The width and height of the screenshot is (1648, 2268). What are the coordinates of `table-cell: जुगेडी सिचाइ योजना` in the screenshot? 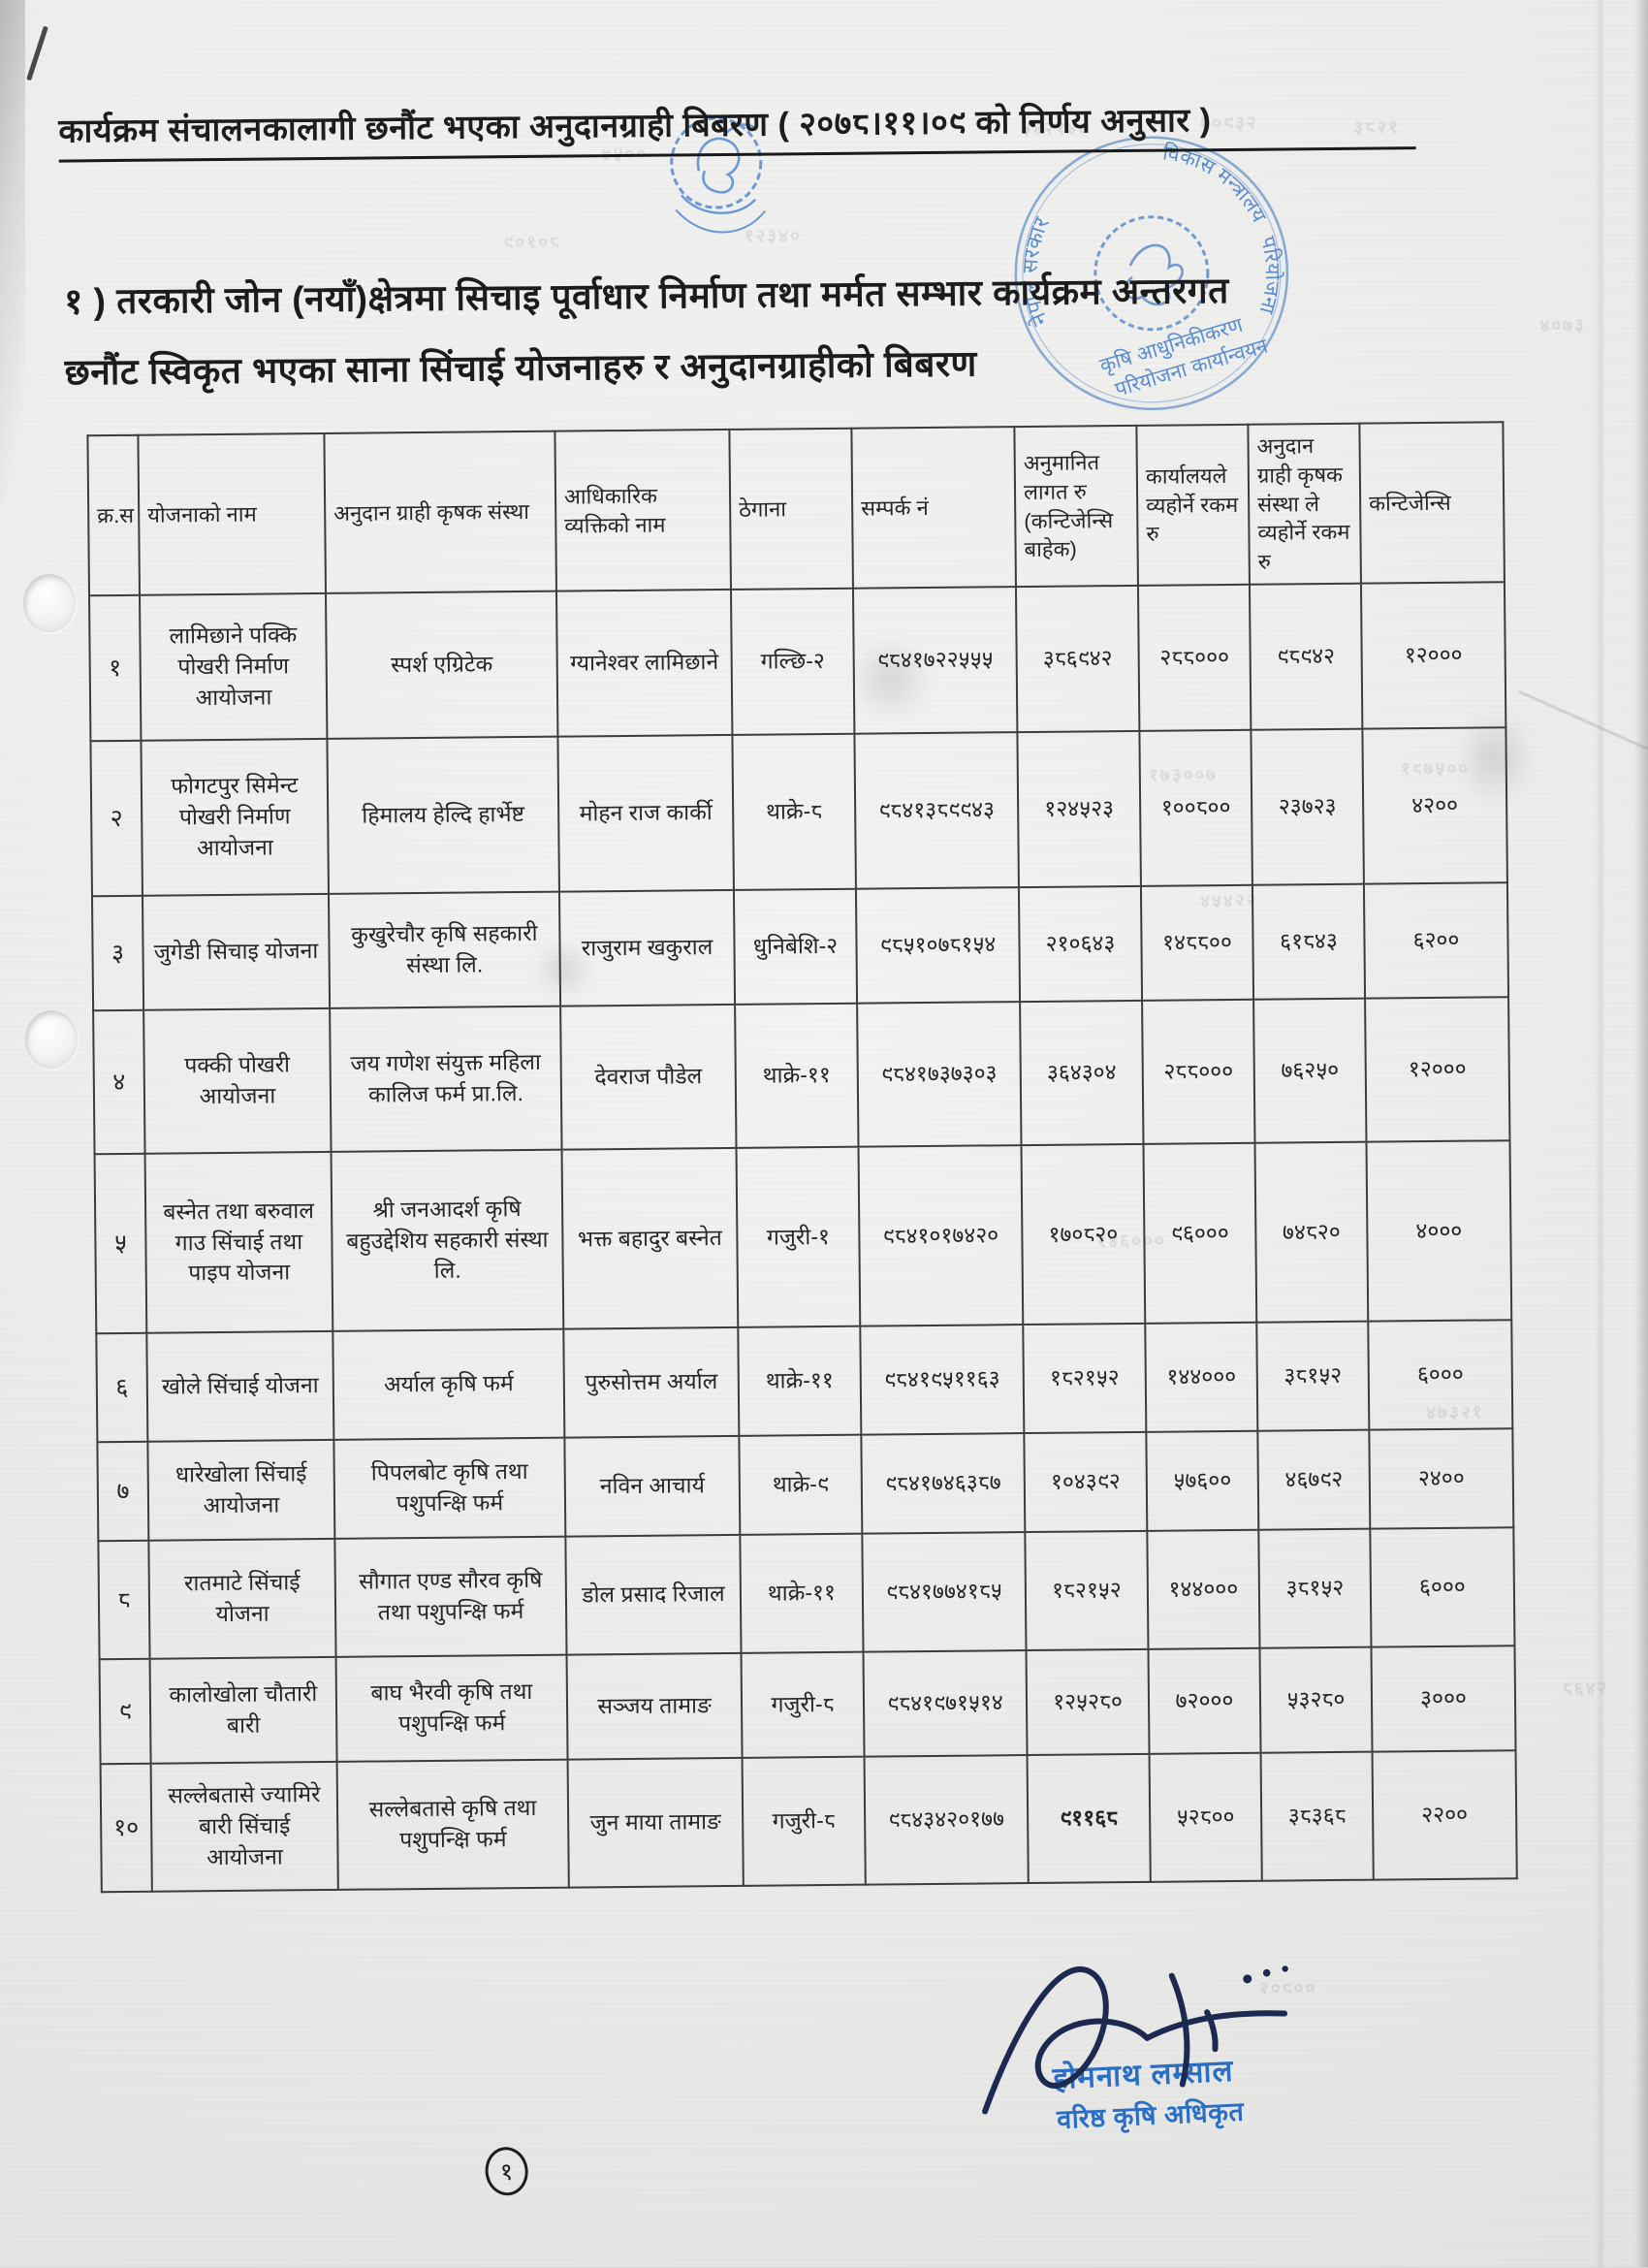 It's located at (237, 951).